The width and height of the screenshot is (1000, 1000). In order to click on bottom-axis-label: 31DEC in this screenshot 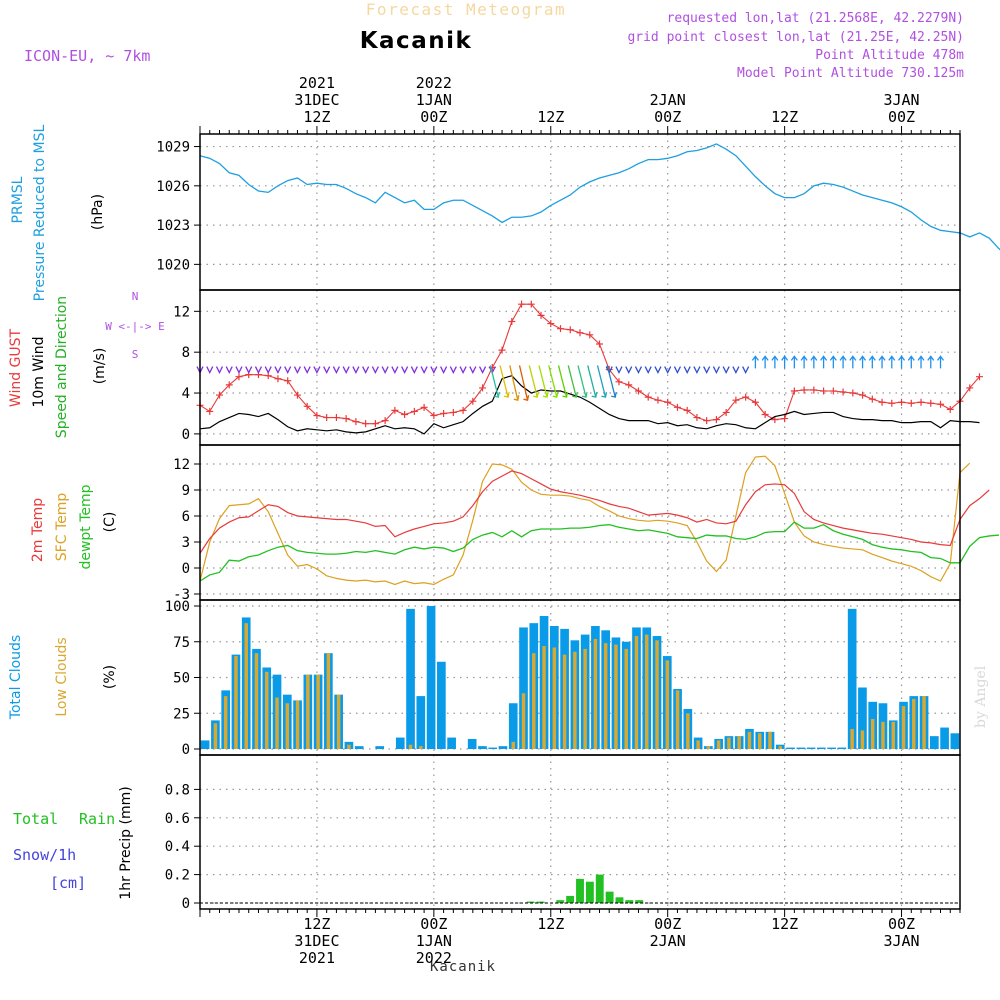, I will do `click(316, 941)`.